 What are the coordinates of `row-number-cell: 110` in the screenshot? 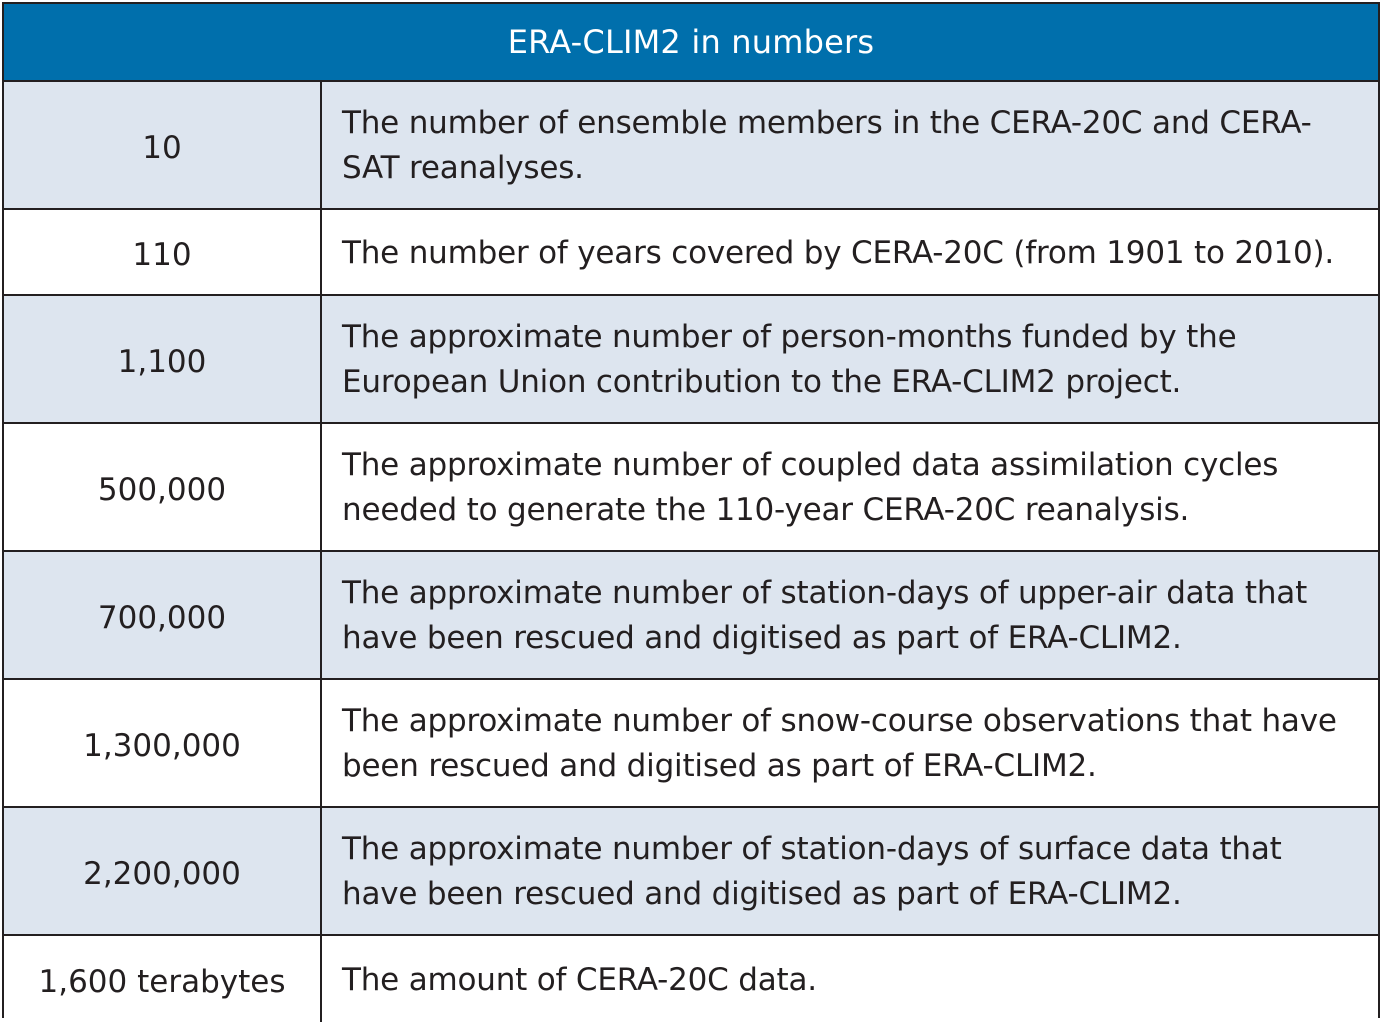 It's located at (163, 252).